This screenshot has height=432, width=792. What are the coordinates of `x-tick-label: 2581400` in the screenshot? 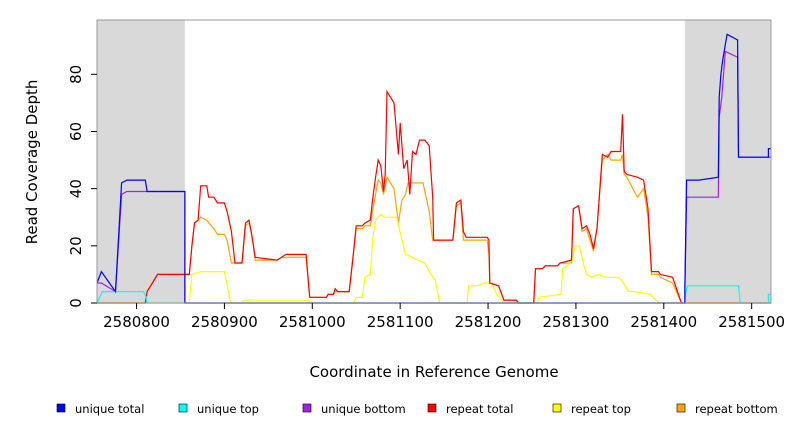 It's located at (663, 322).